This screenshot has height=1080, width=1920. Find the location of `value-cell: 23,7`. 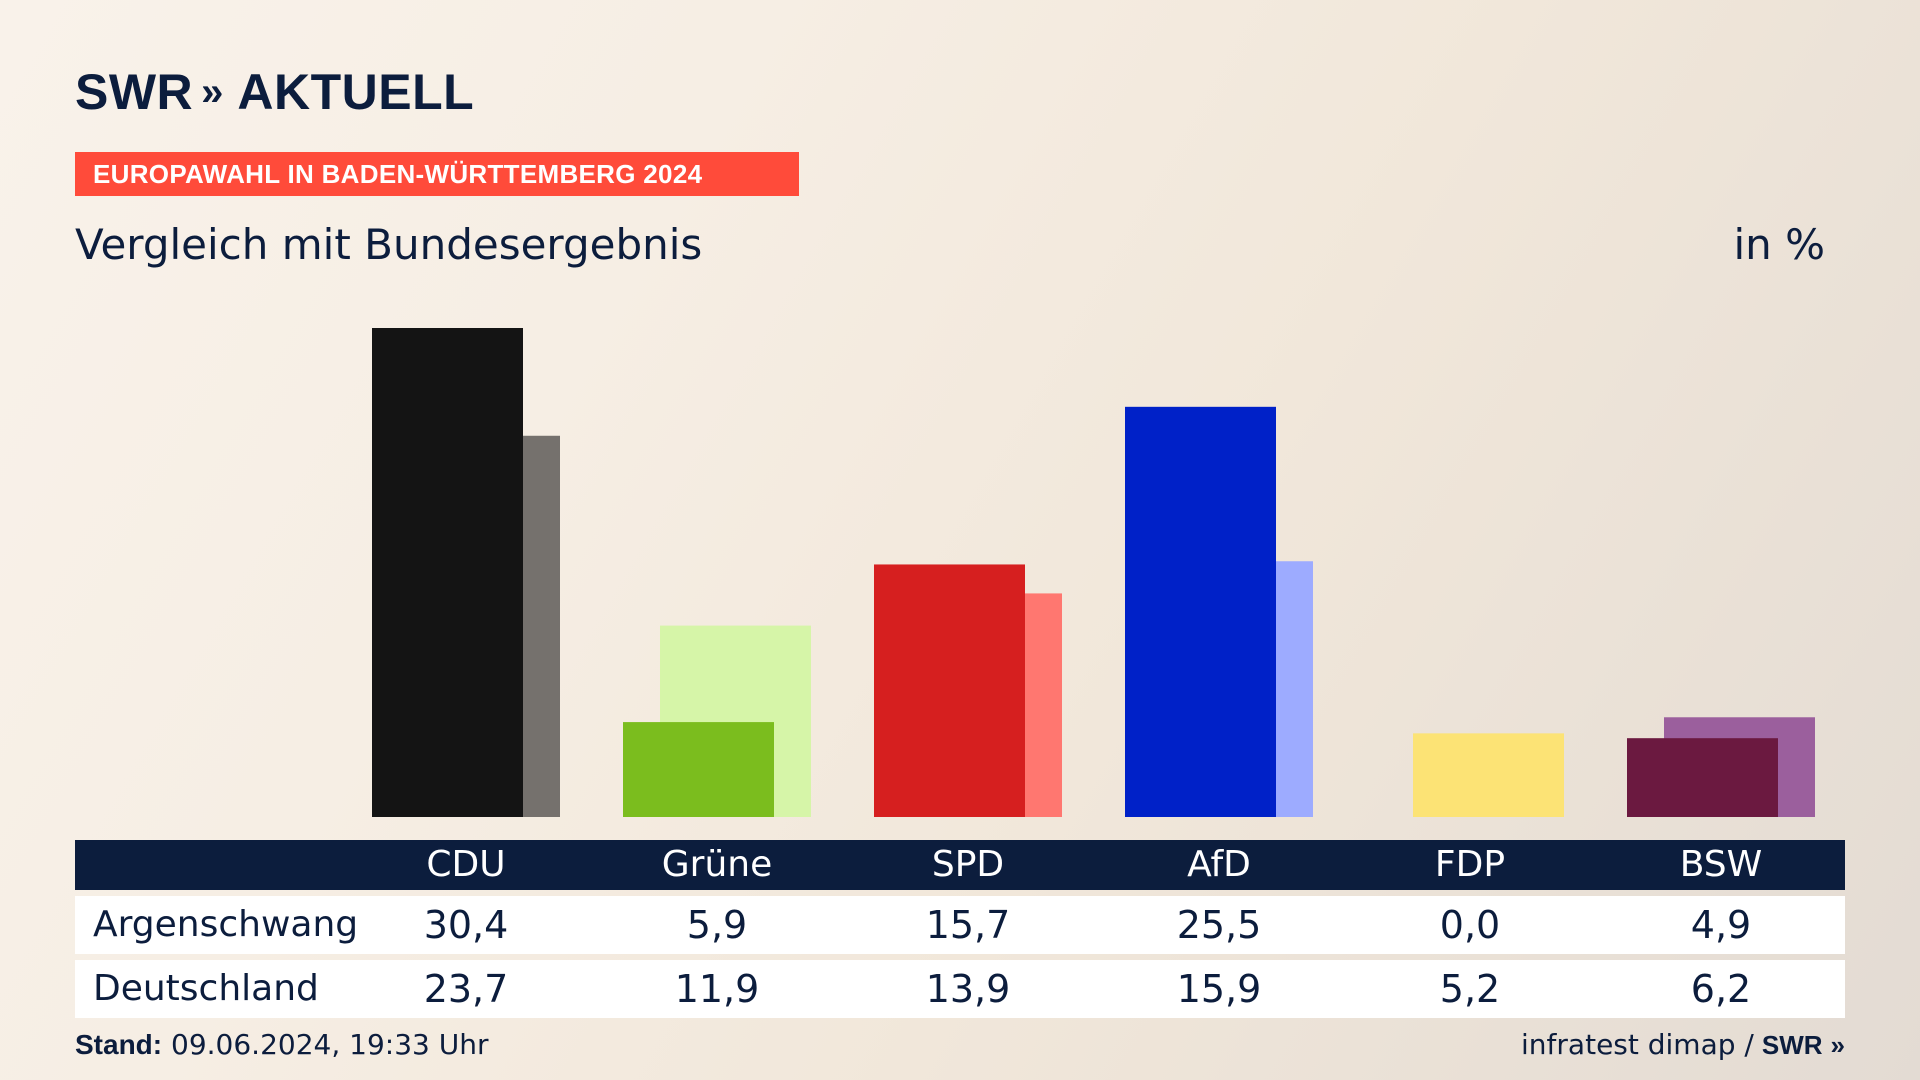

value-cell: 23,7 is located at coordinates (466, 989).